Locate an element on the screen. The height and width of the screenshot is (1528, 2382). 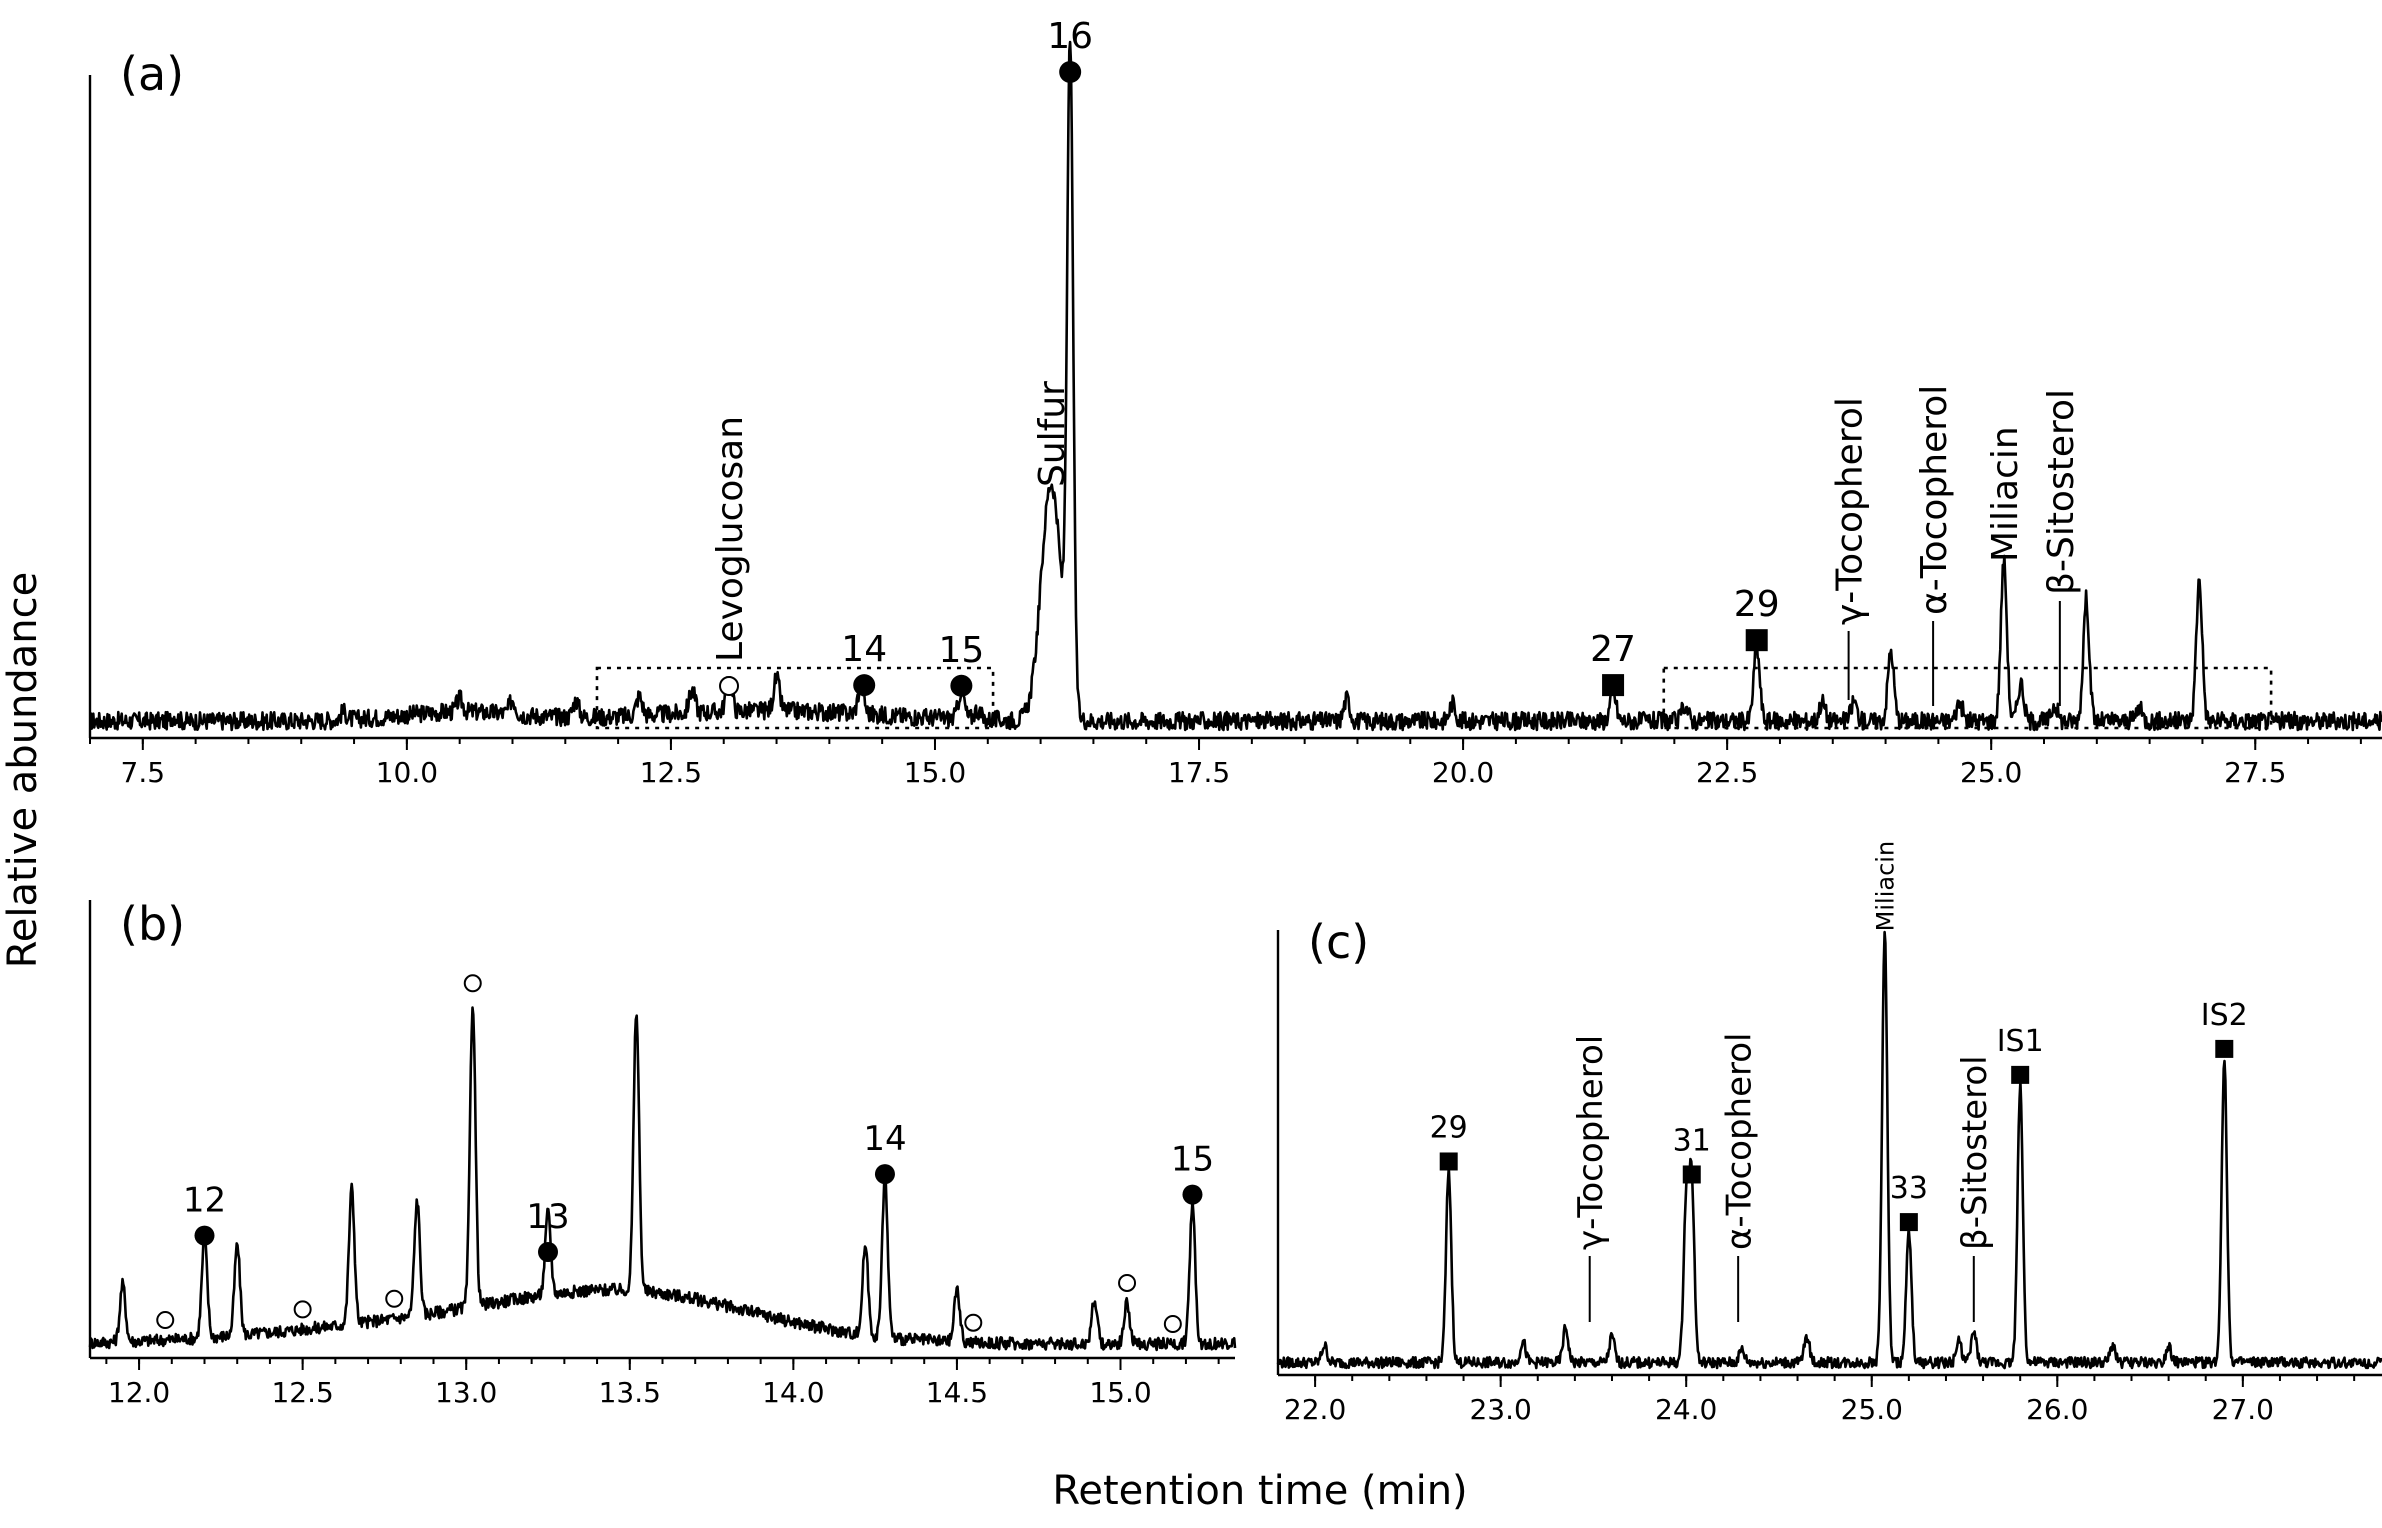
x-tick-label: 14.5 is located at coordinates (957, 1392).